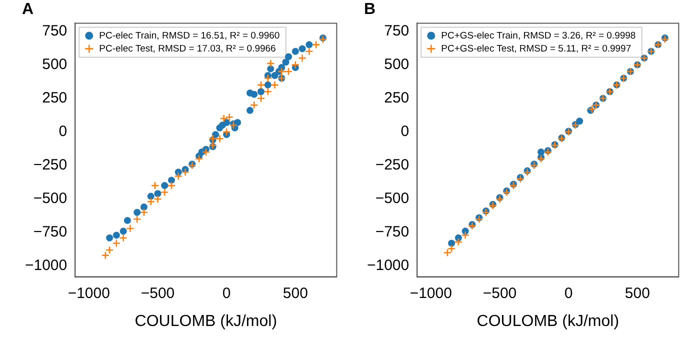 The width and height of the screenshot is (685, 339). I want to click on legend-label: PC-elec Test, RMSD = 17.03, R² = 0.9966, so click(187, 48).